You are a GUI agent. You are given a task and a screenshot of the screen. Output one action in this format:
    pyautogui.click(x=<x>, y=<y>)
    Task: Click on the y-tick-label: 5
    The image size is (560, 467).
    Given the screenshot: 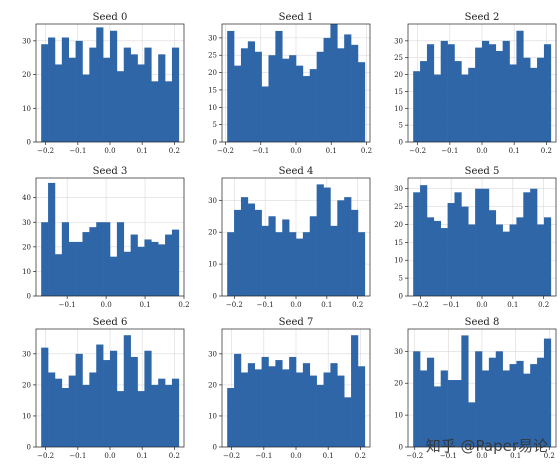 What is the action you would take?
    pyautogui.click(x=215, y=125)
    